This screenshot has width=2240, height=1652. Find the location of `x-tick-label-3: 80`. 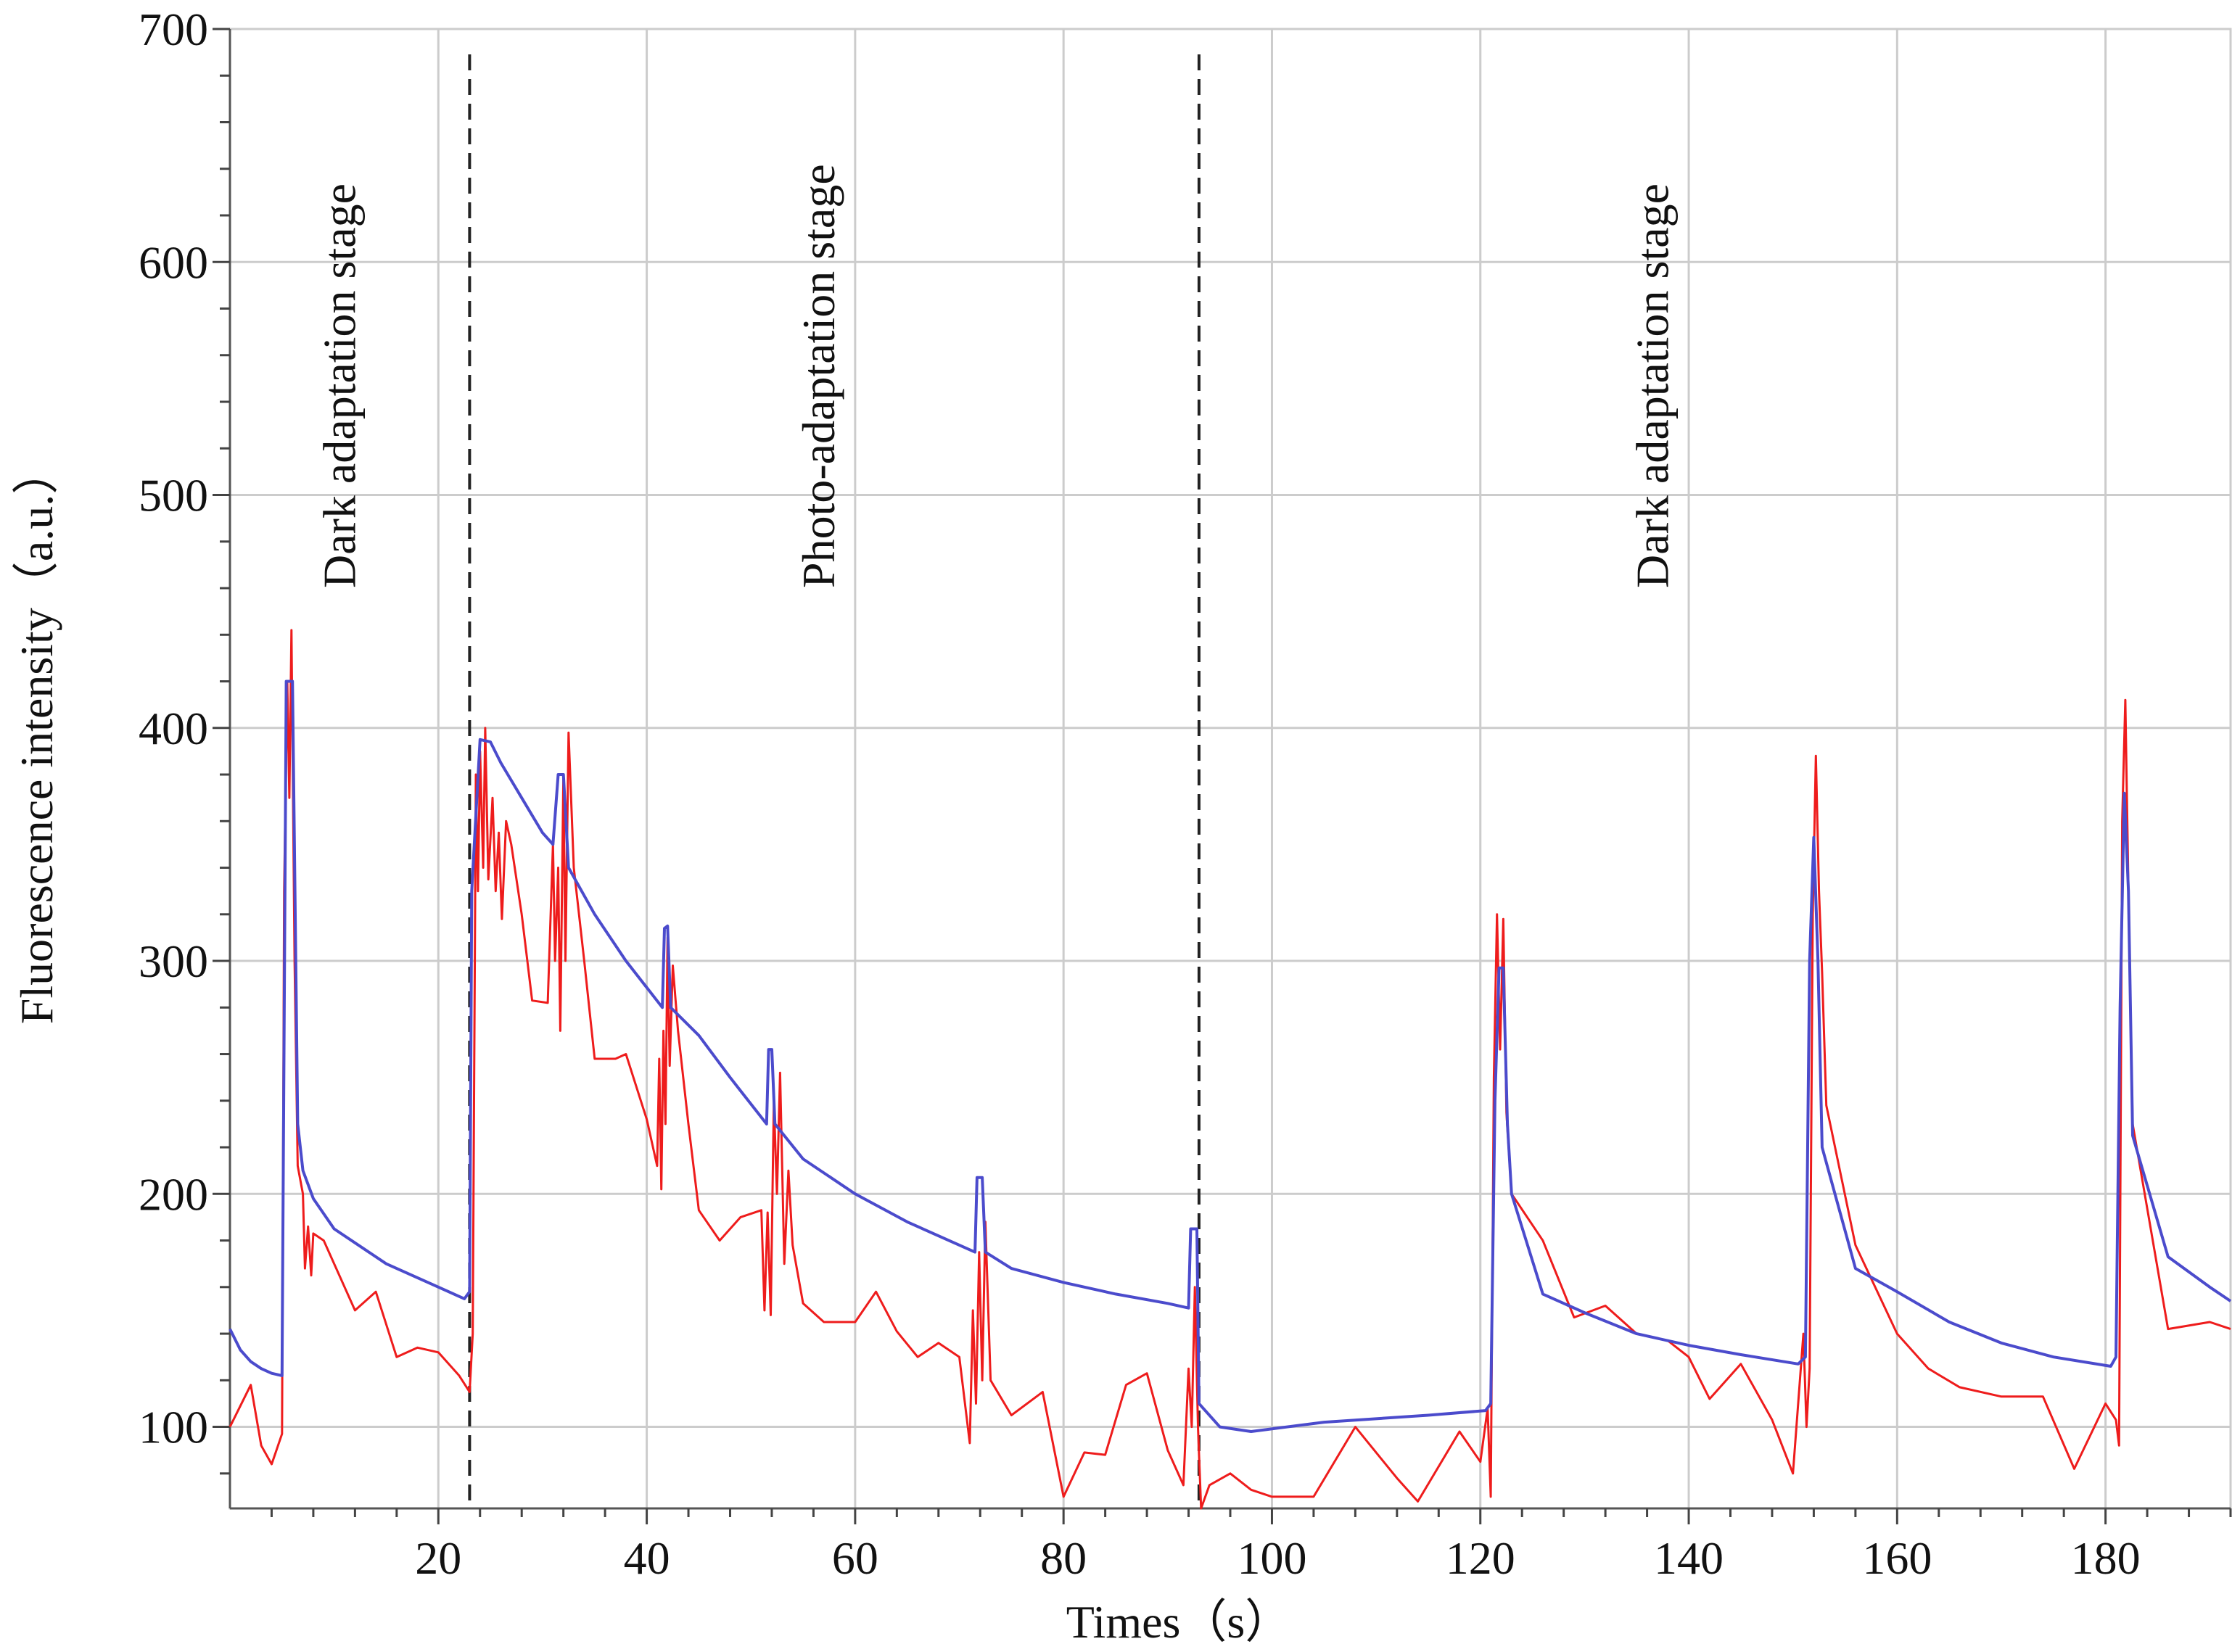

x-tick-label-3: 80 is located at coordinates (1063, 1558).